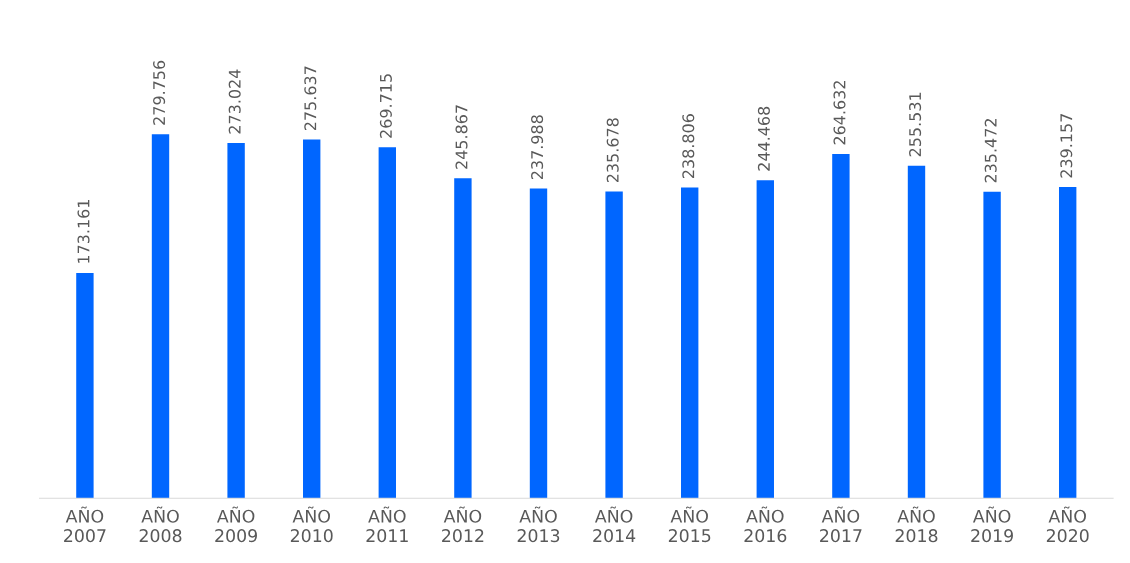 Image resolution: width=1130 pixels, height=563 pixels. What do you see at coordinates (537, 147) in the screenshot?
I see `data-label: 237.988` at bounding box center [537, 147].